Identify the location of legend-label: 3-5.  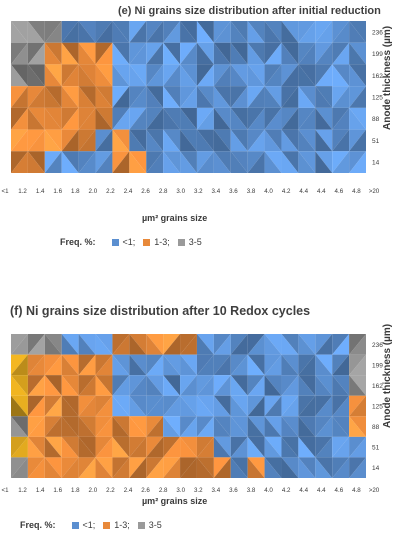
(195, 242).